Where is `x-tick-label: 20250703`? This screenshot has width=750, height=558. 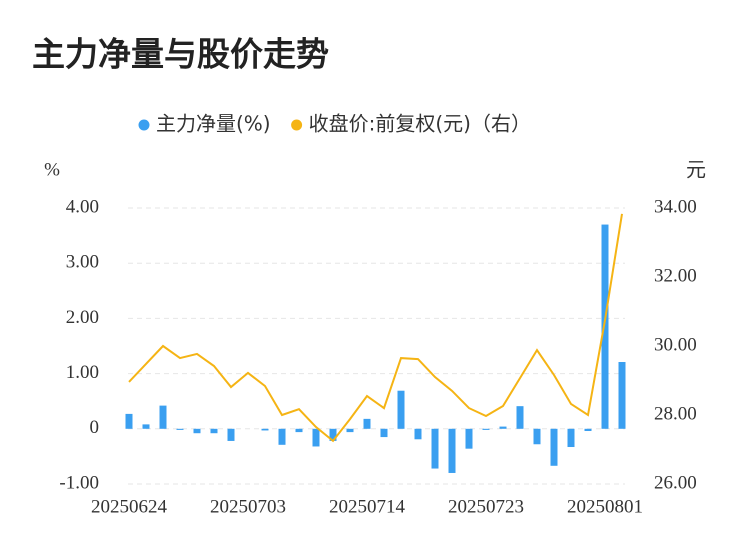
x-tick-label: 20250703 is located at coordinates (248, 506).